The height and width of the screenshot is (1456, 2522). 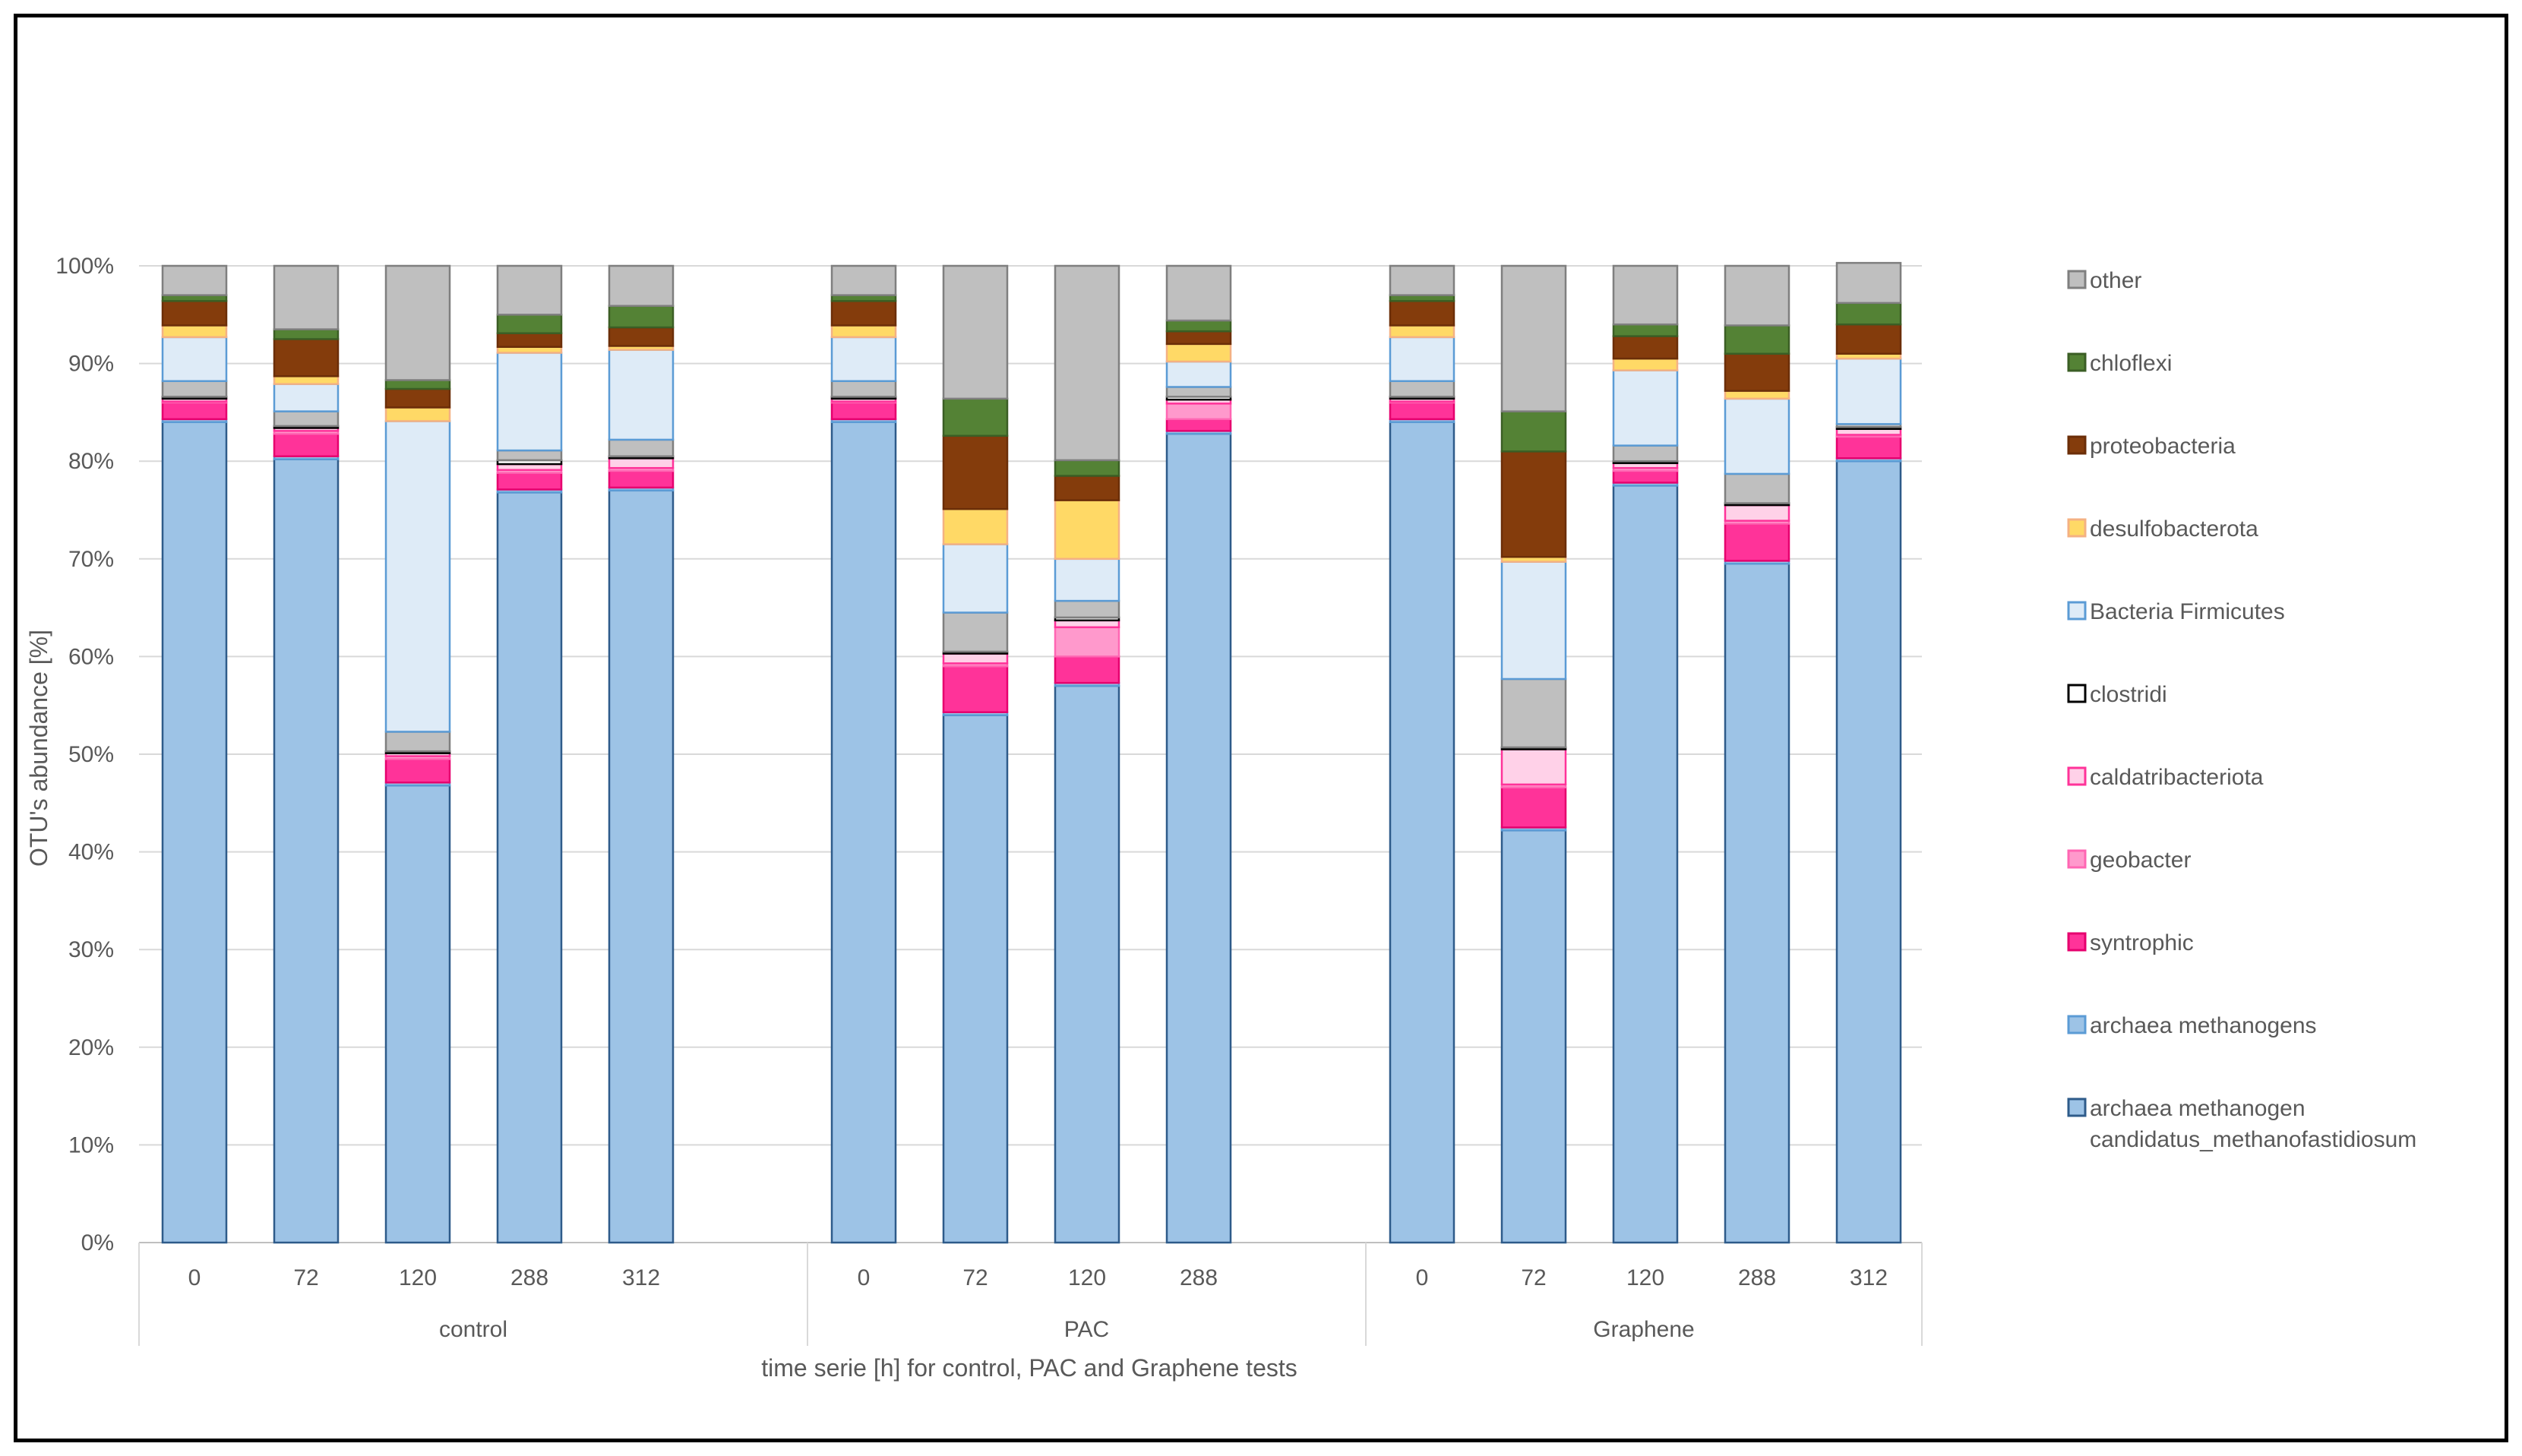 I want to click on y-tick-label: 10%, so click(x=91, y=1145).